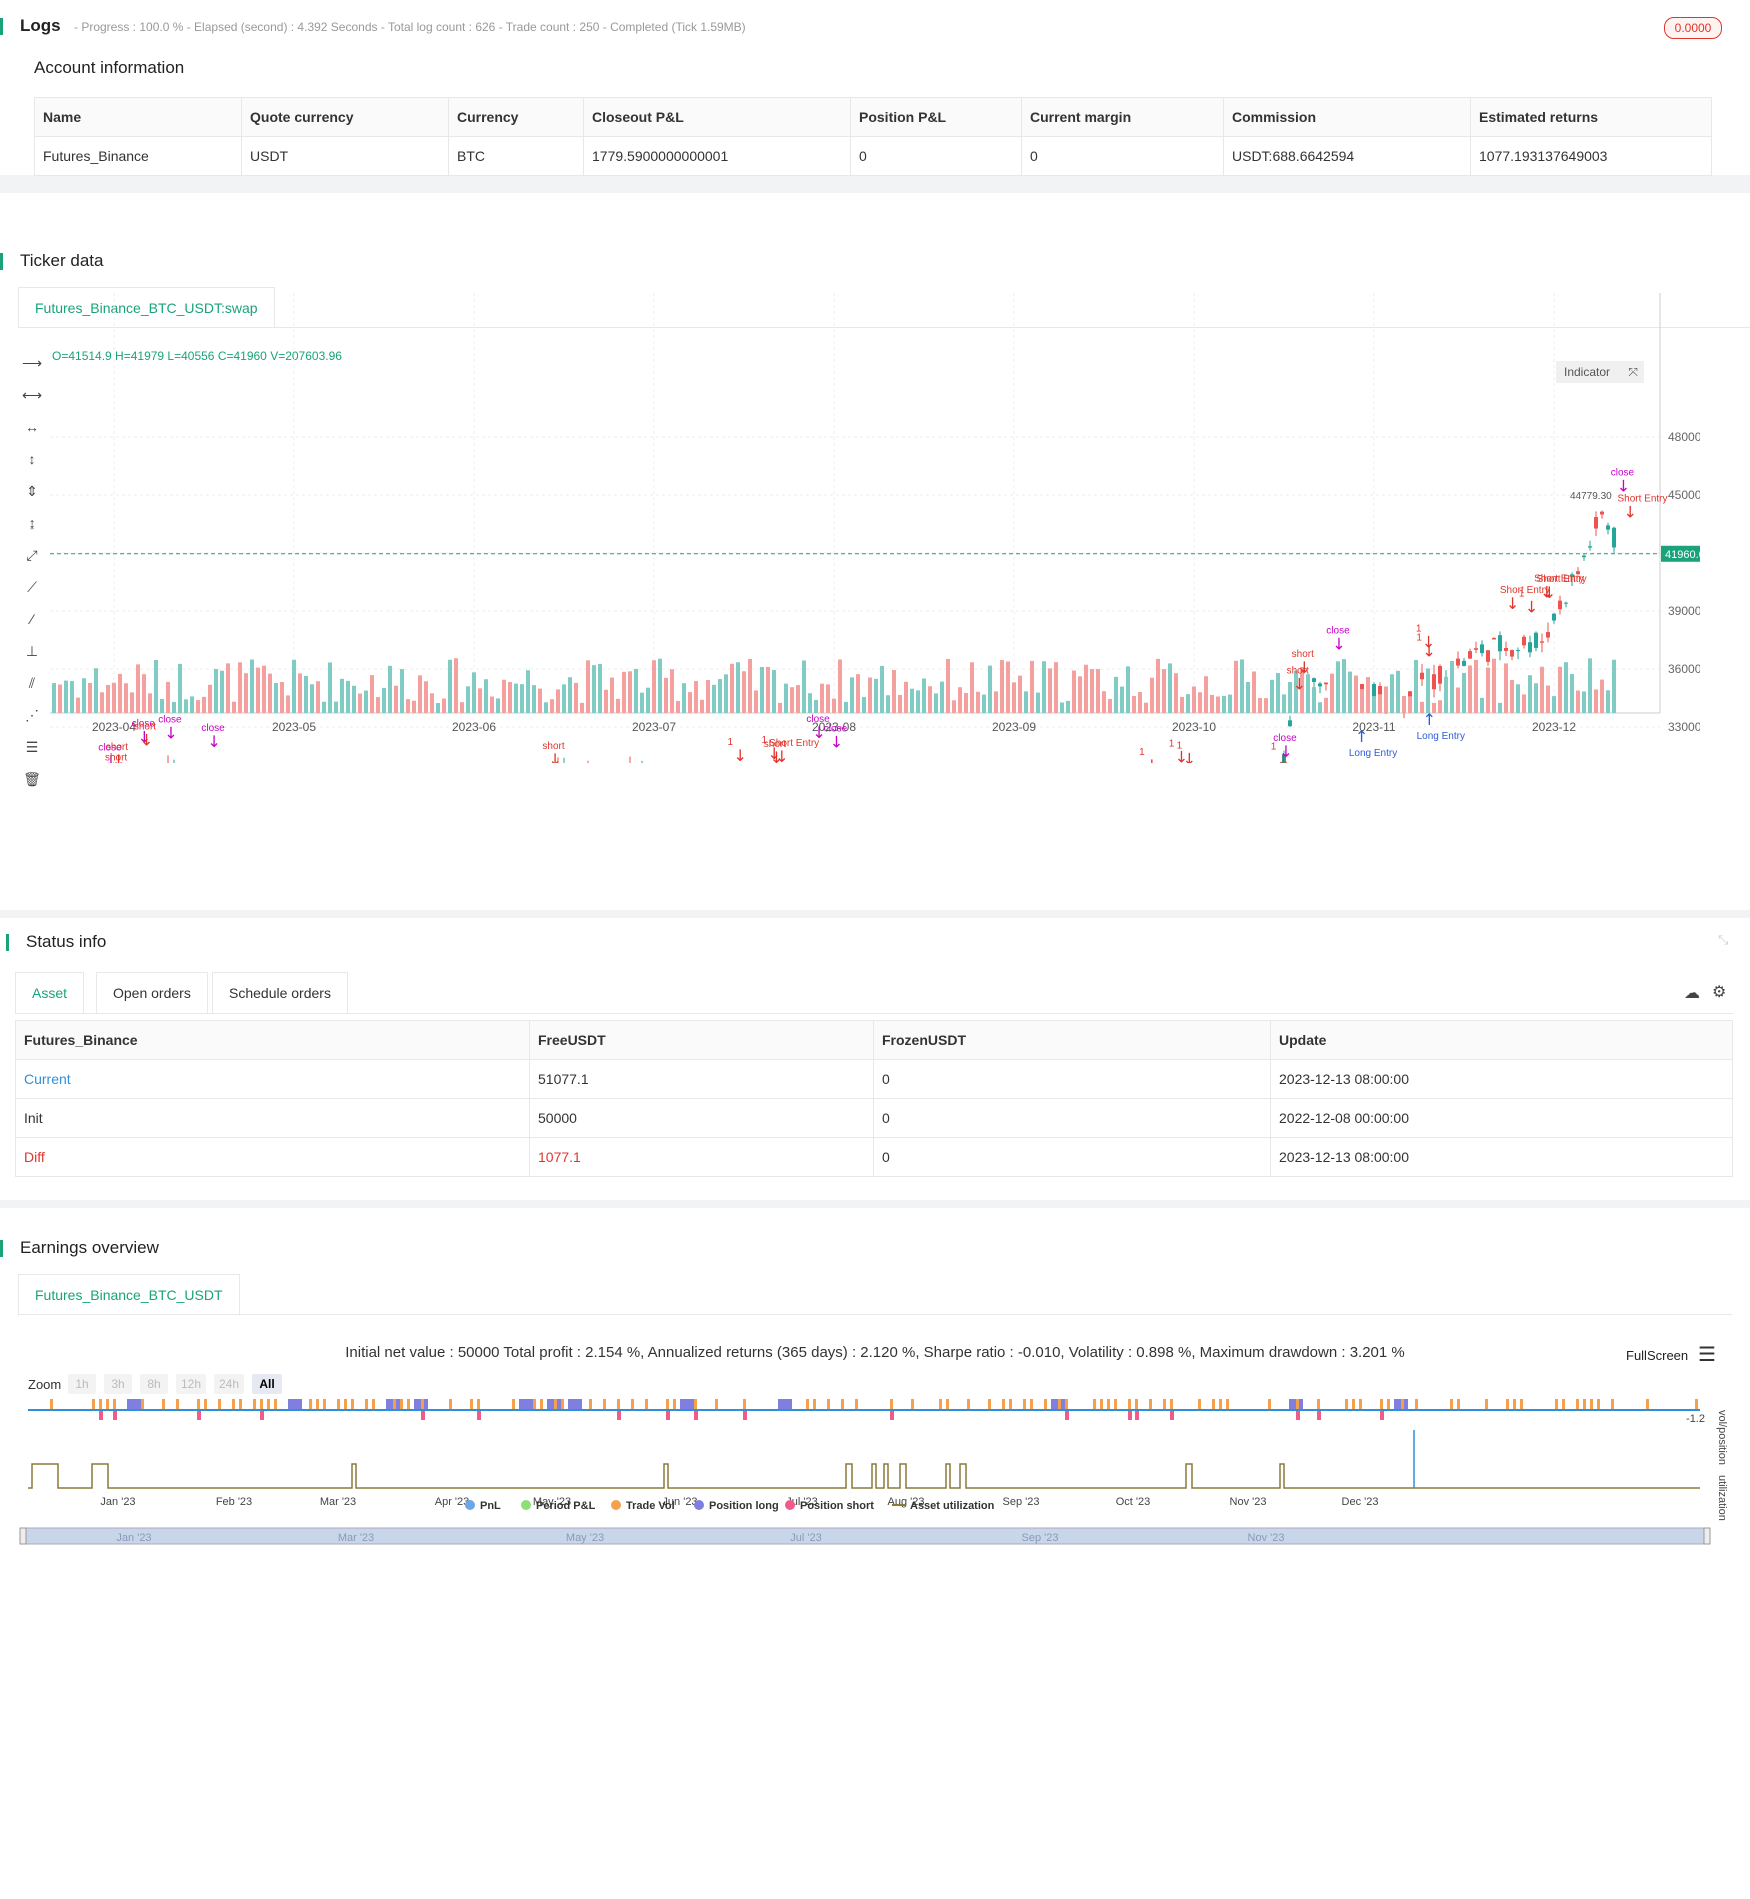 Image resolution: width=1750 pixels, height=1899 pixels. I want to click on settings-gear-icon: ⚙, so click(1719, 992).